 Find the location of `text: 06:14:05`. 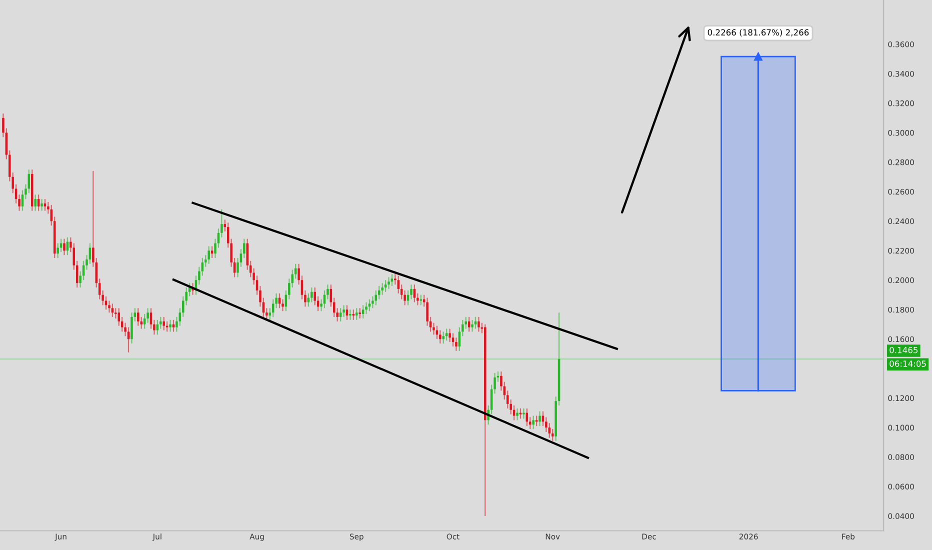

text: 06:14:05 is located at coordinates (908, 363).